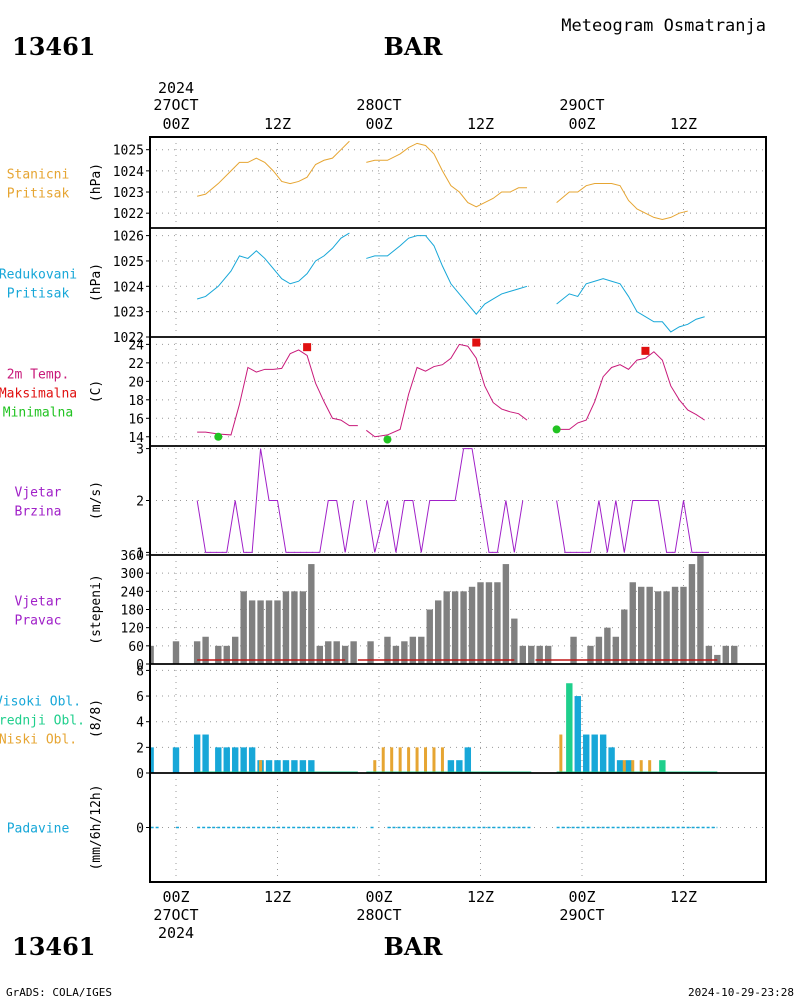  What do you see at coordinates (136, 438) in the screenshot?
I see `y-tick-label: 14` at bounding box center [136, 438].